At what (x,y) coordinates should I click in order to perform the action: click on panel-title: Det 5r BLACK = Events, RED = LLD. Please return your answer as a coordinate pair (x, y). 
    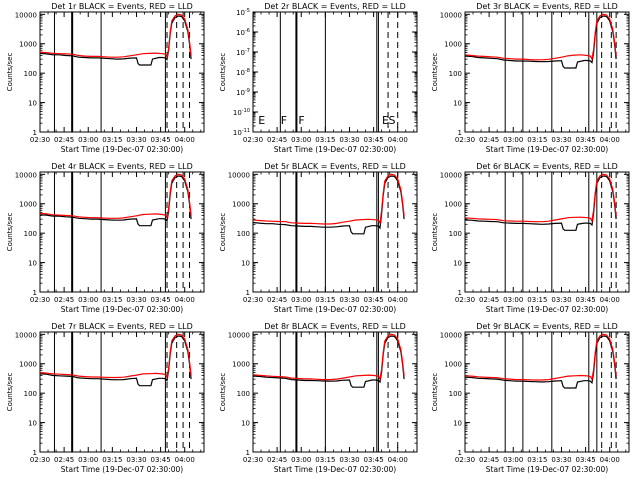
    Looking at the image, I should click on (335, 166).